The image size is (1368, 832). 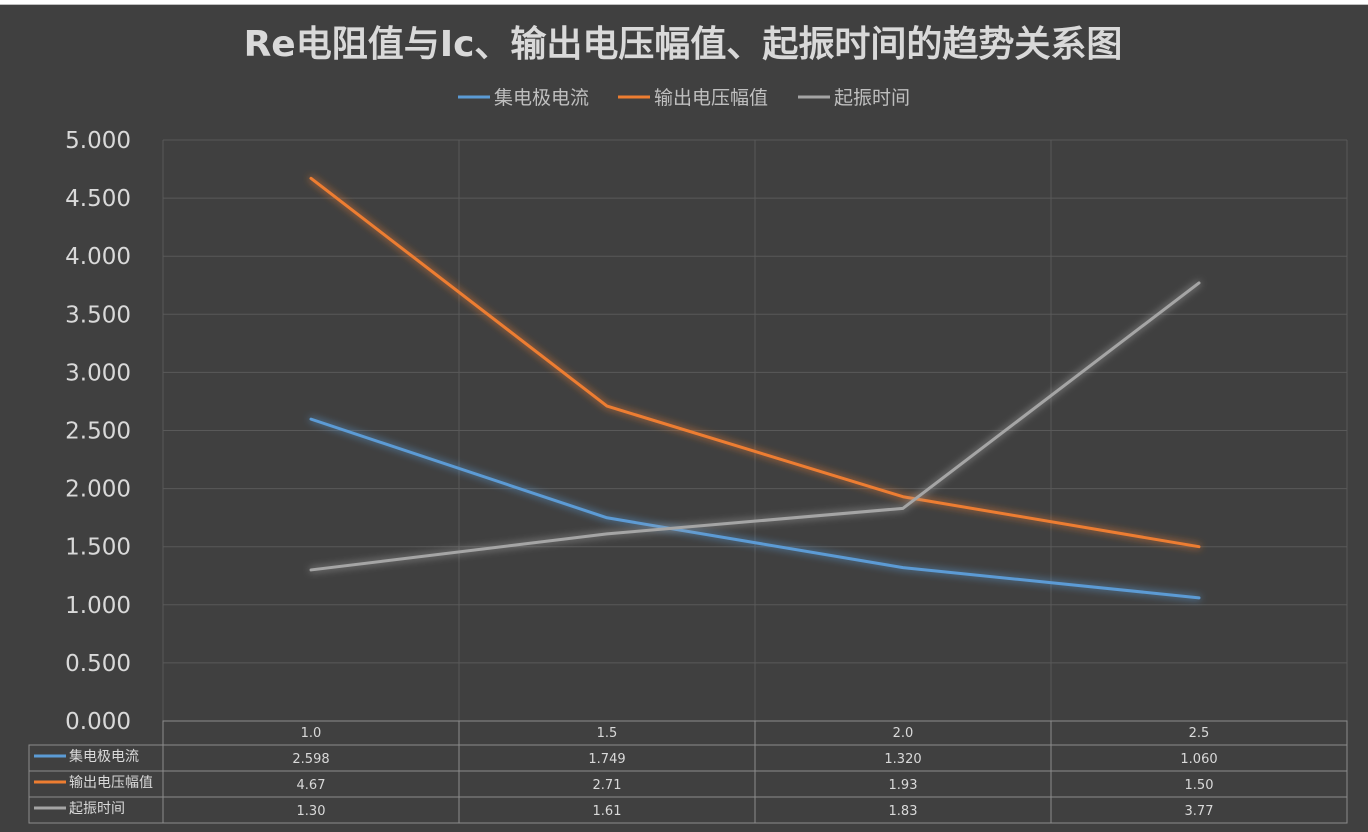 I want to click on y-tick-label: 4.500, so click(x=98, y=199).